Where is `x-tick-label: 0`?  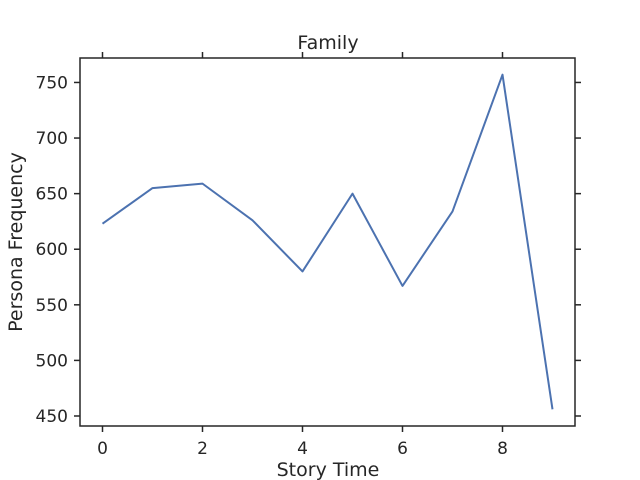 x-tick-label: 0 is located at coordinates (102, 449).